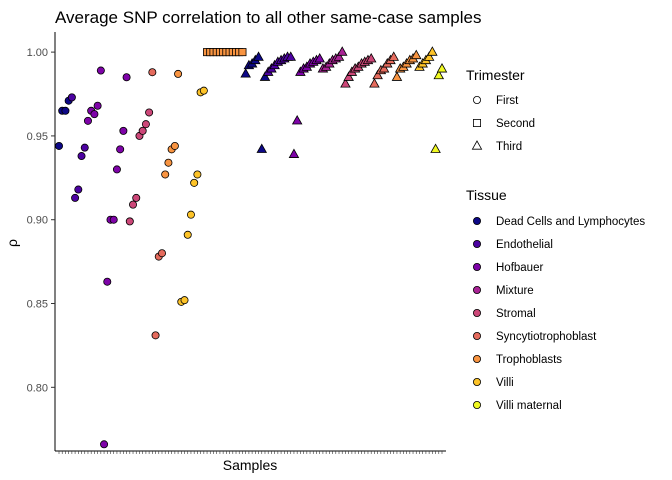  Describe the element at coordinates (515, 124) in the screenshot. I see `legend-trimester-label: Second` at that location.